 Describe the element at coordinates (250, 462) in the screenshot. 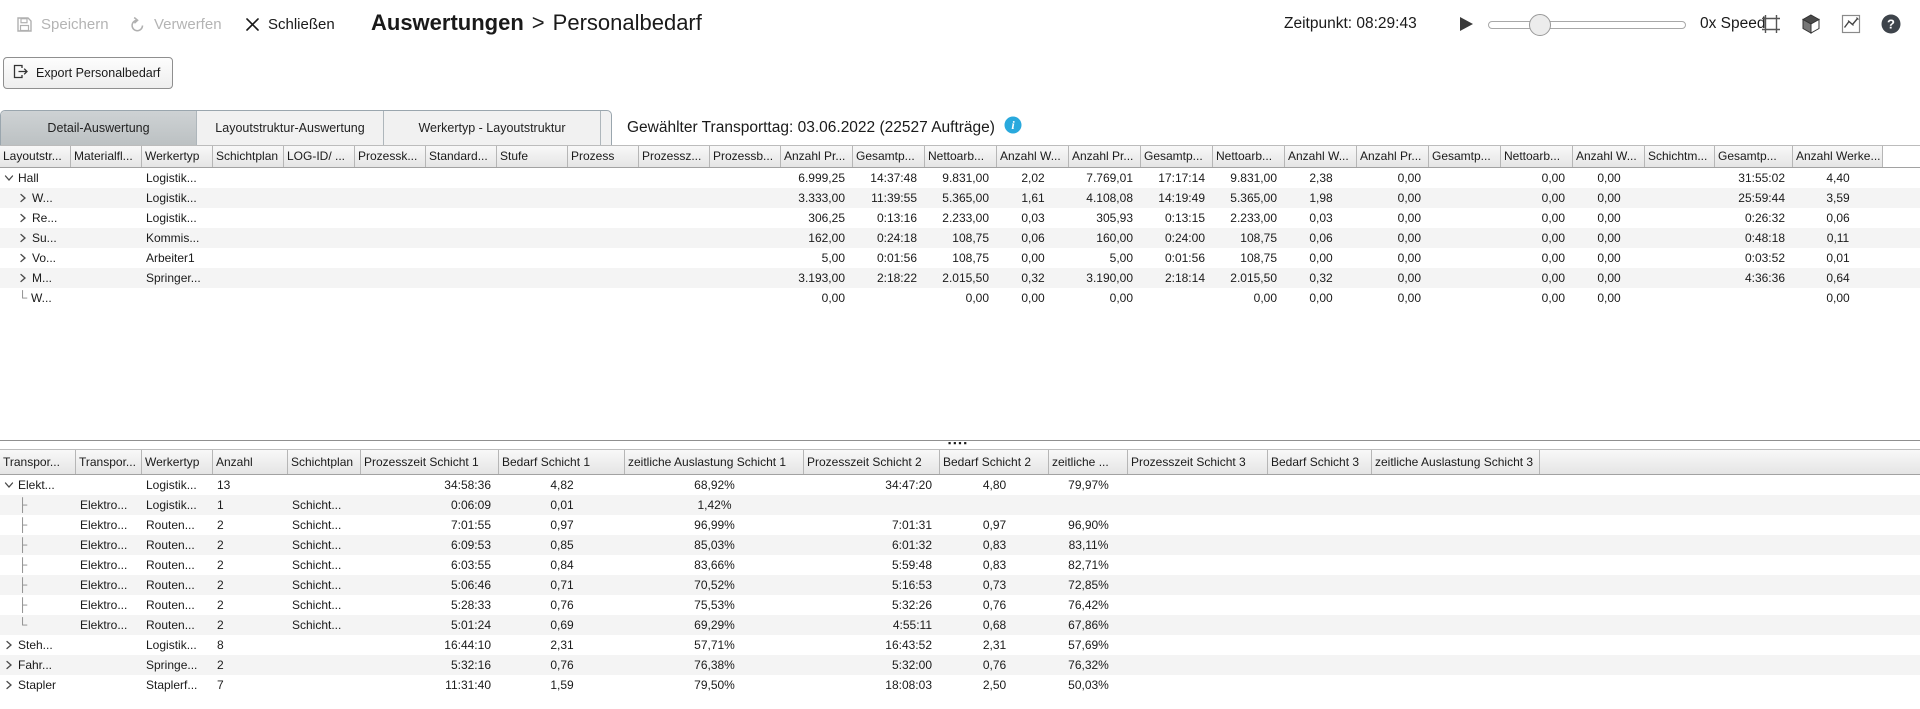

I see `column-header: Anzahl` at that location.